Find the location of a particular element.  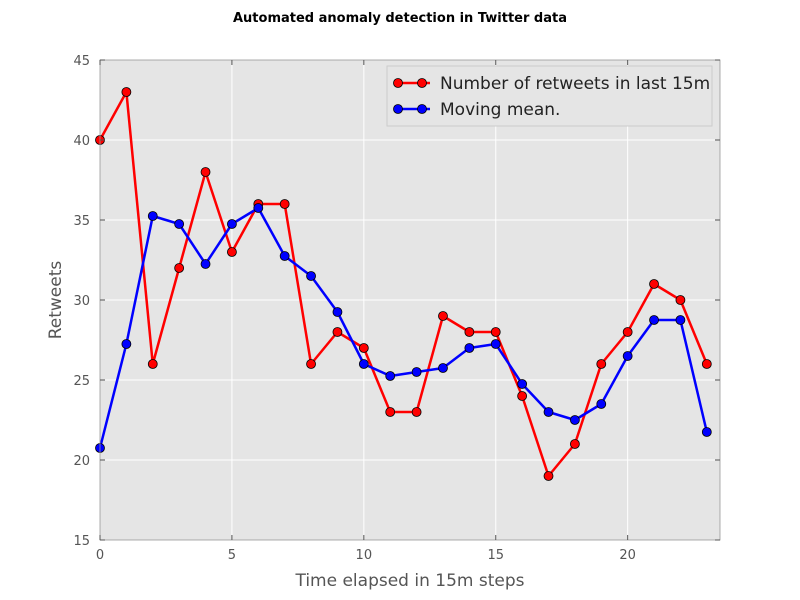

y-tick-label: 35 is located at coordinates (81, 221).